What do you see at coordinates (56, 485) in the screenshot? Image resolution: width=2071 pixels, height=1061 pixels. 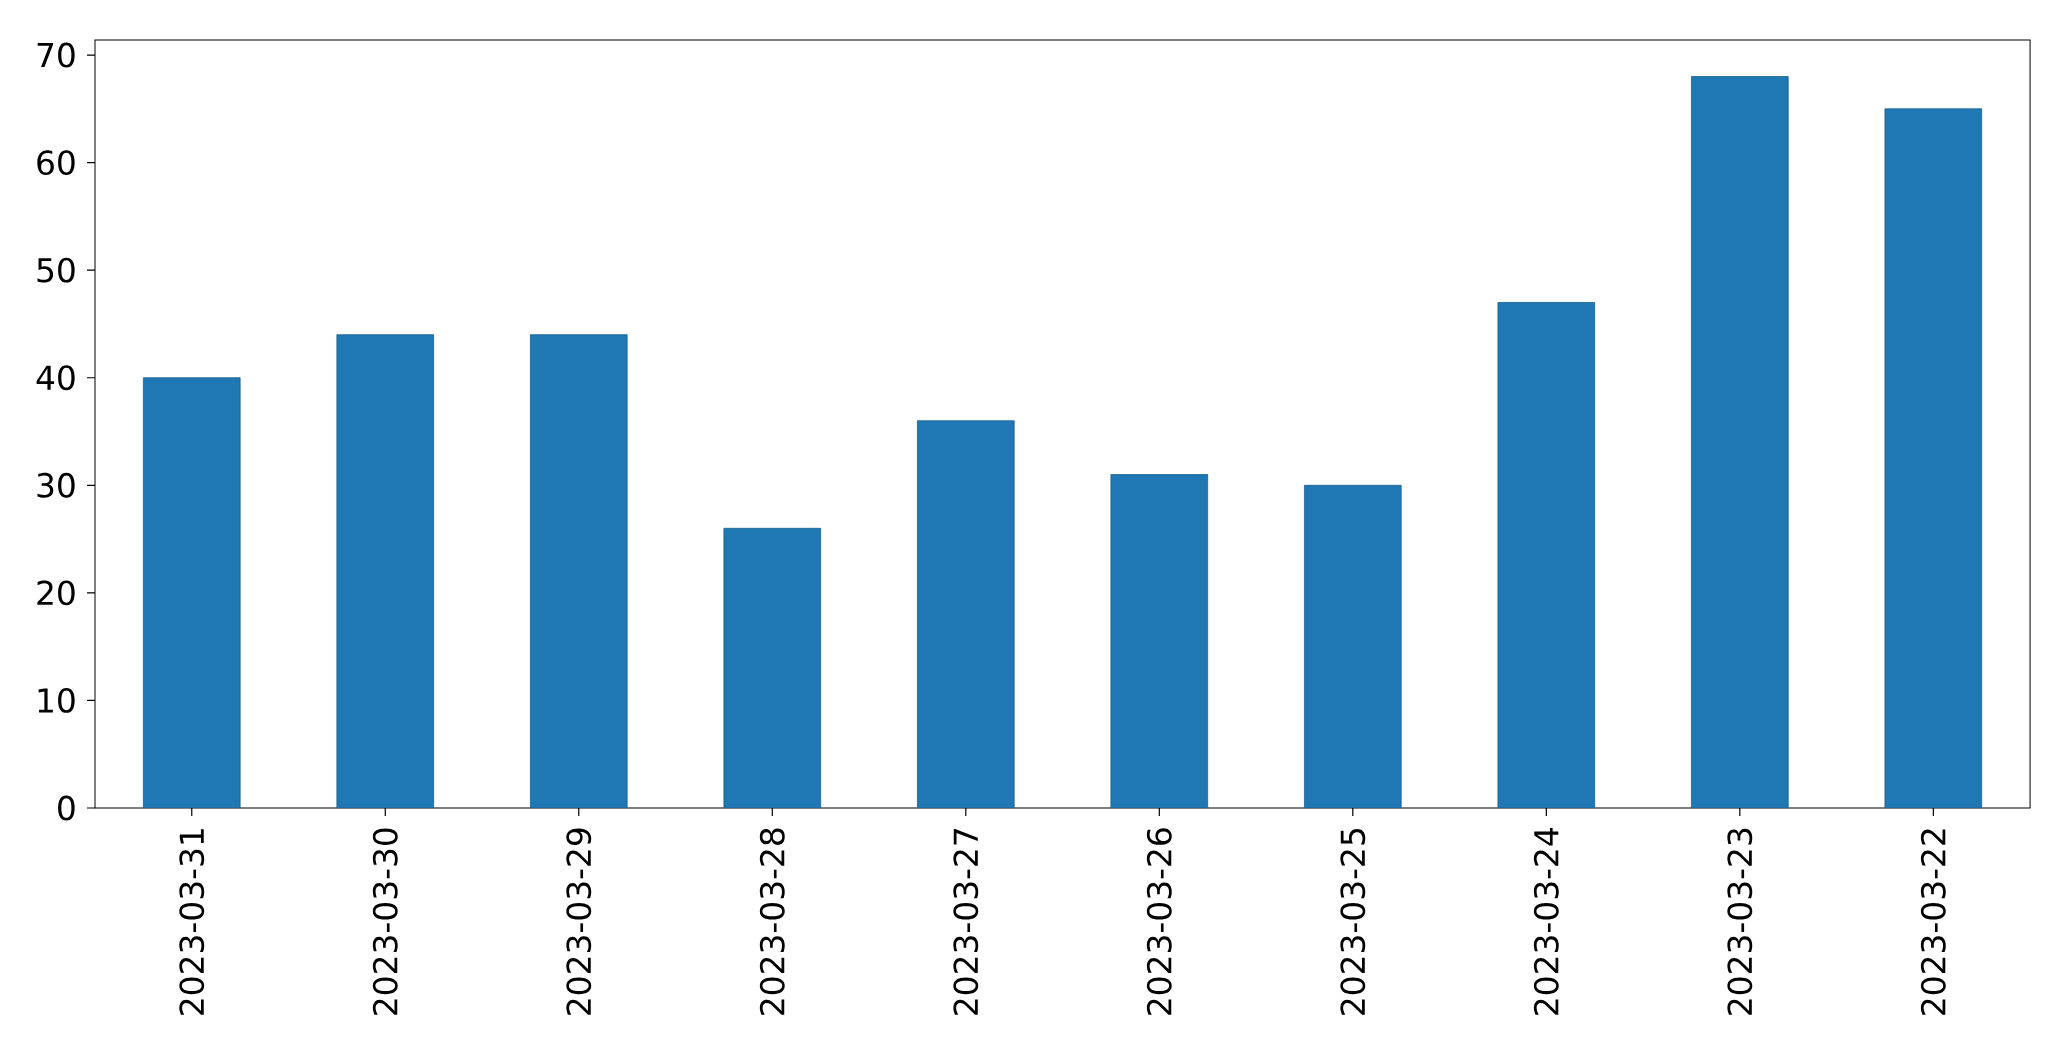 I see `y-tick-label: 30` at bounding box center [56, 485].